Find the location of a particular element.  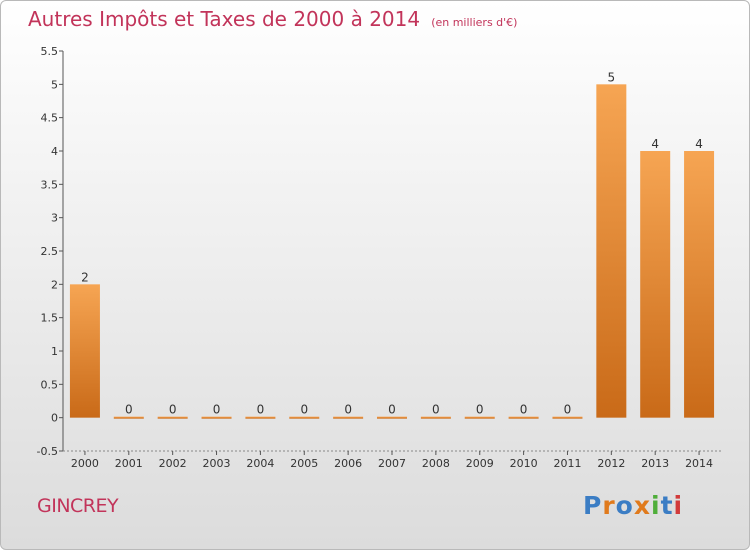

x-tick-label: 2004 is located at coordinates (260, 463).